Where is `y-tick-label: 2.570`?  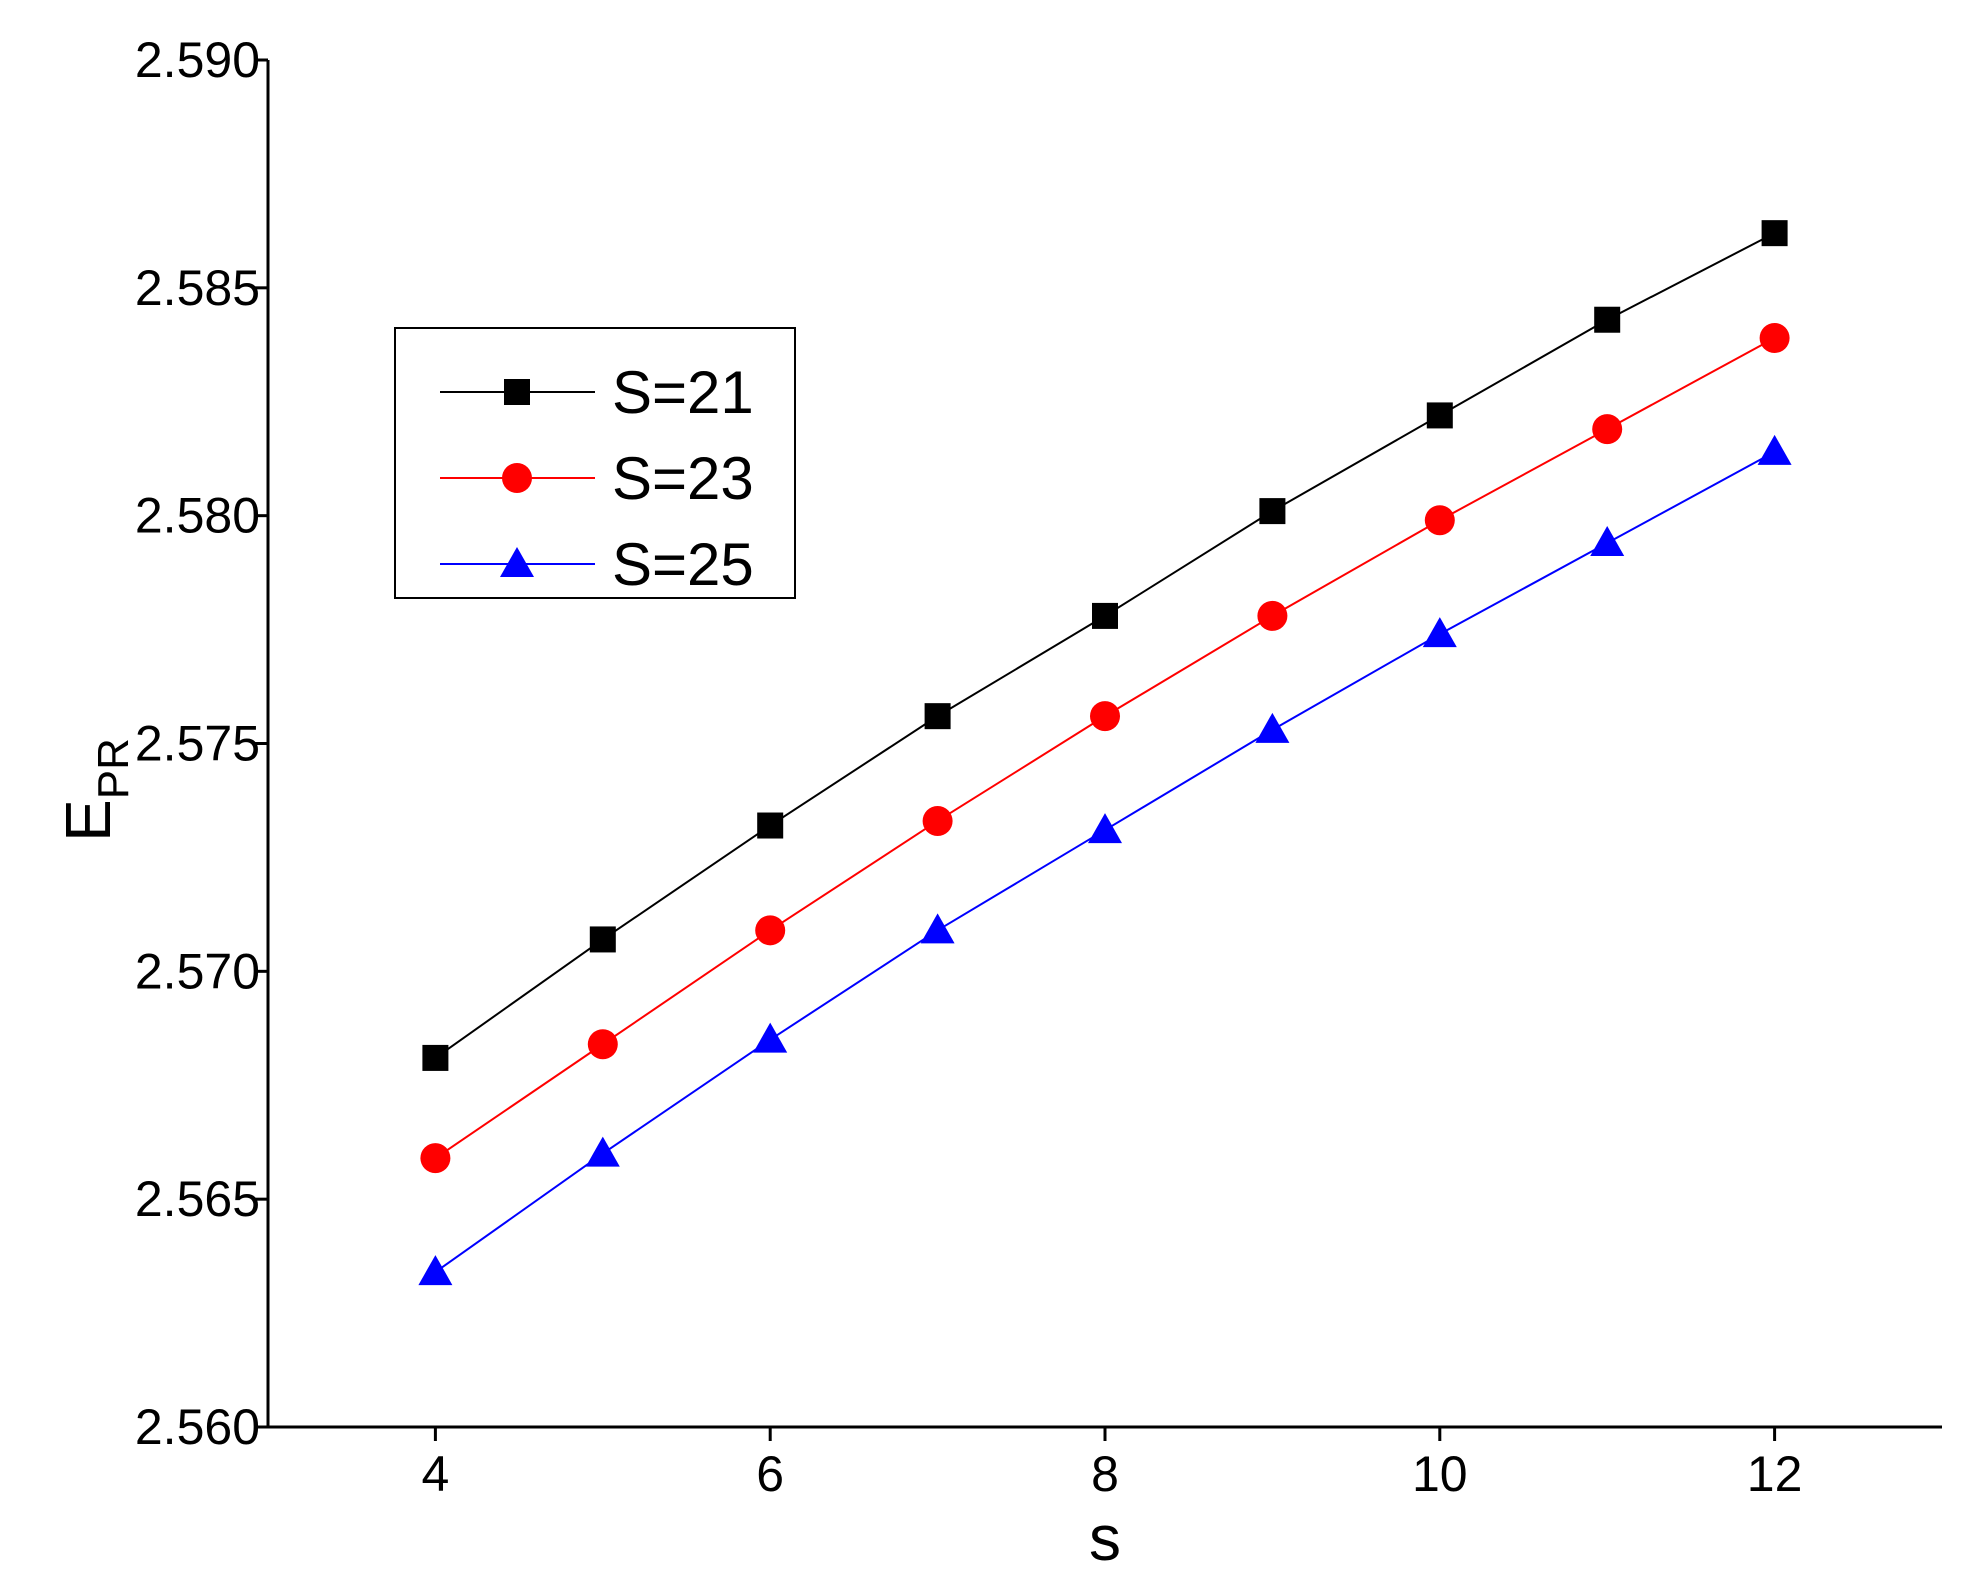
y-tick-label: 2.570 is located at coordinates (197, 971).